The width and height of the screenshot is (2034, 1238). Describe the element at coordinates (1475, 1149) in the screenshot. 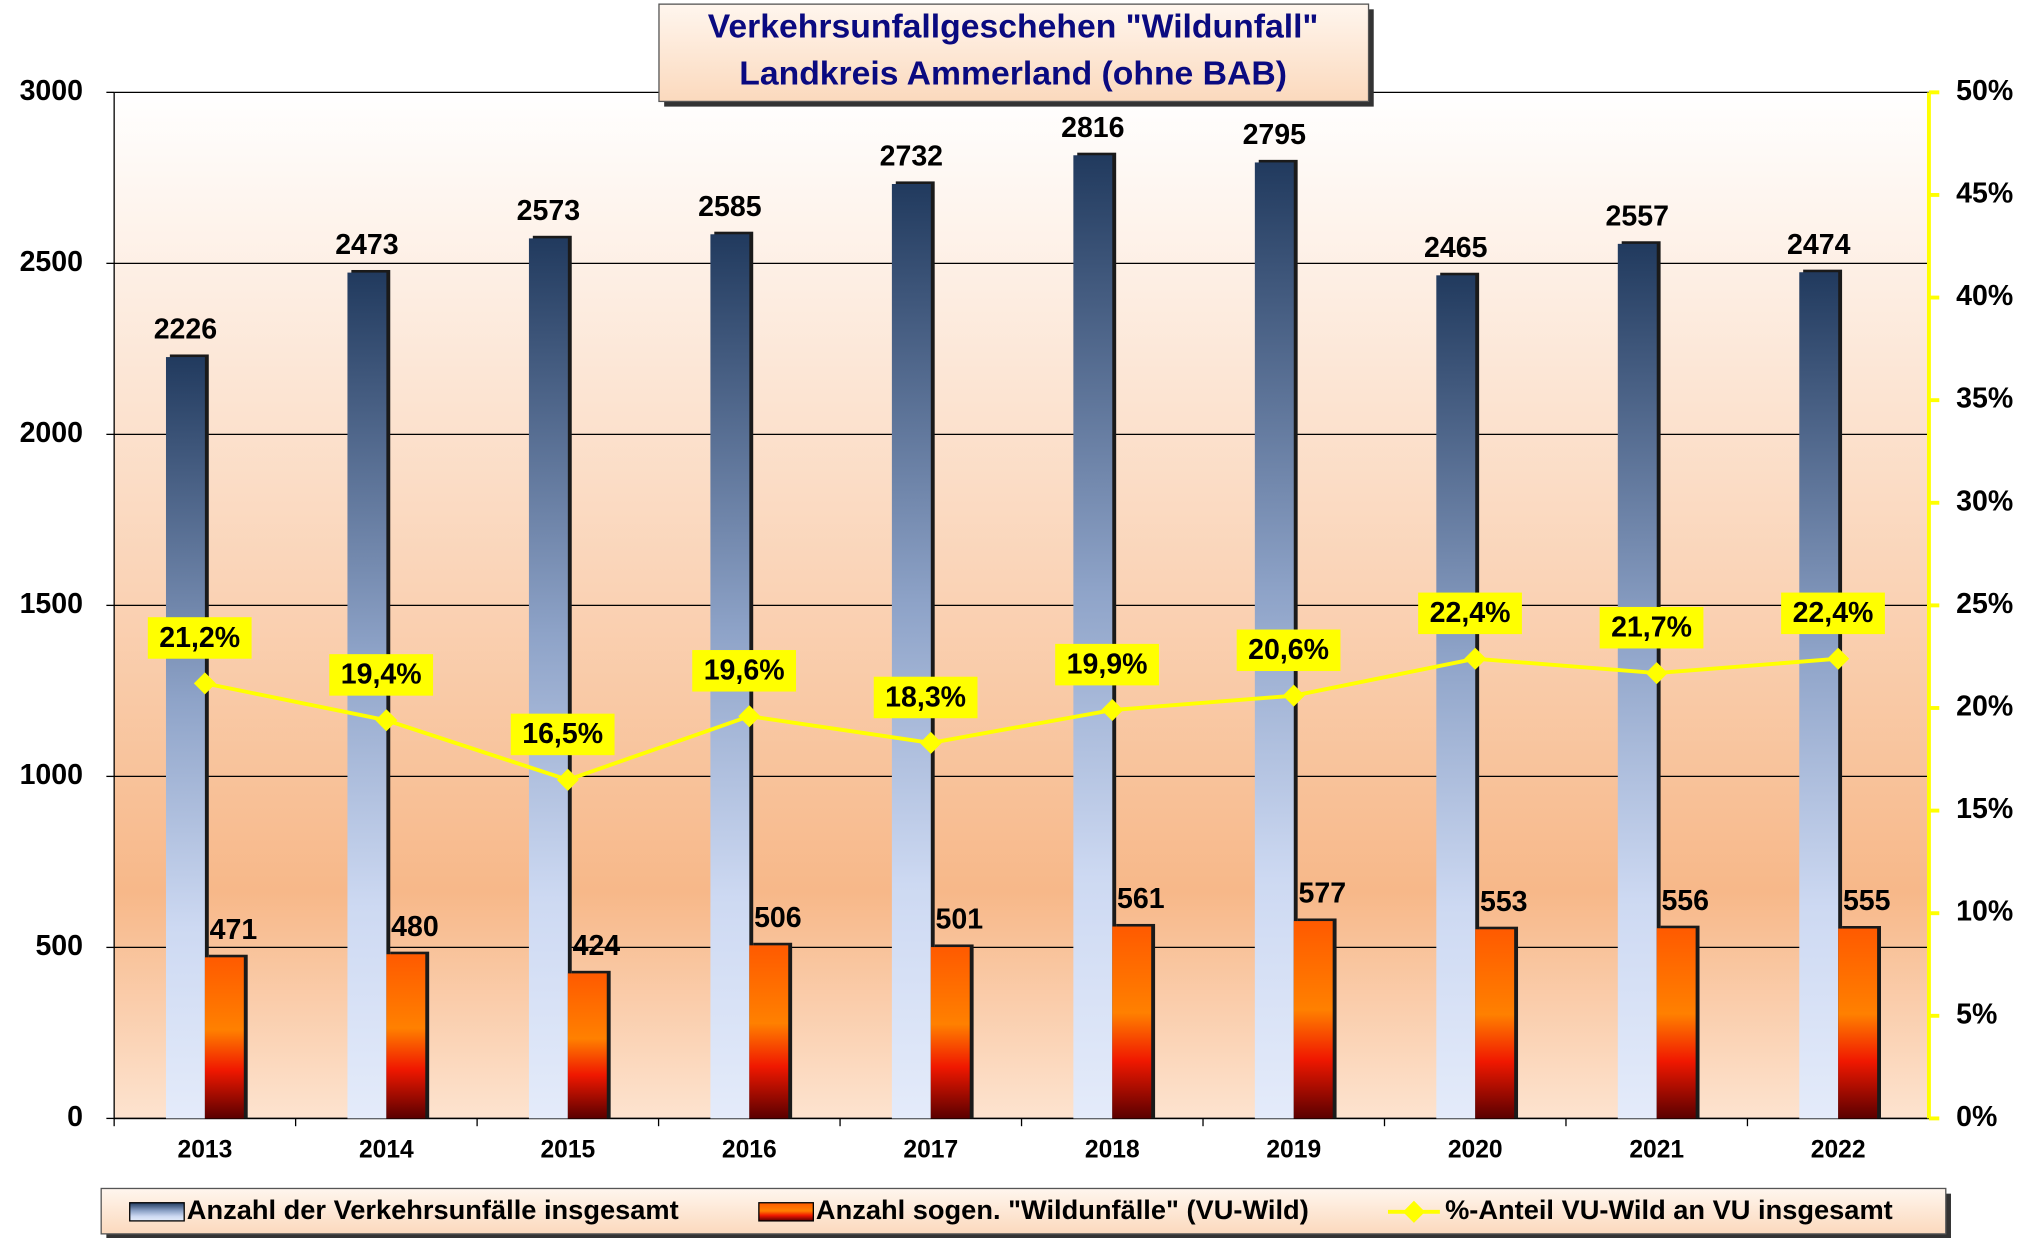

I see `x-tick-label: 2020` at that location.